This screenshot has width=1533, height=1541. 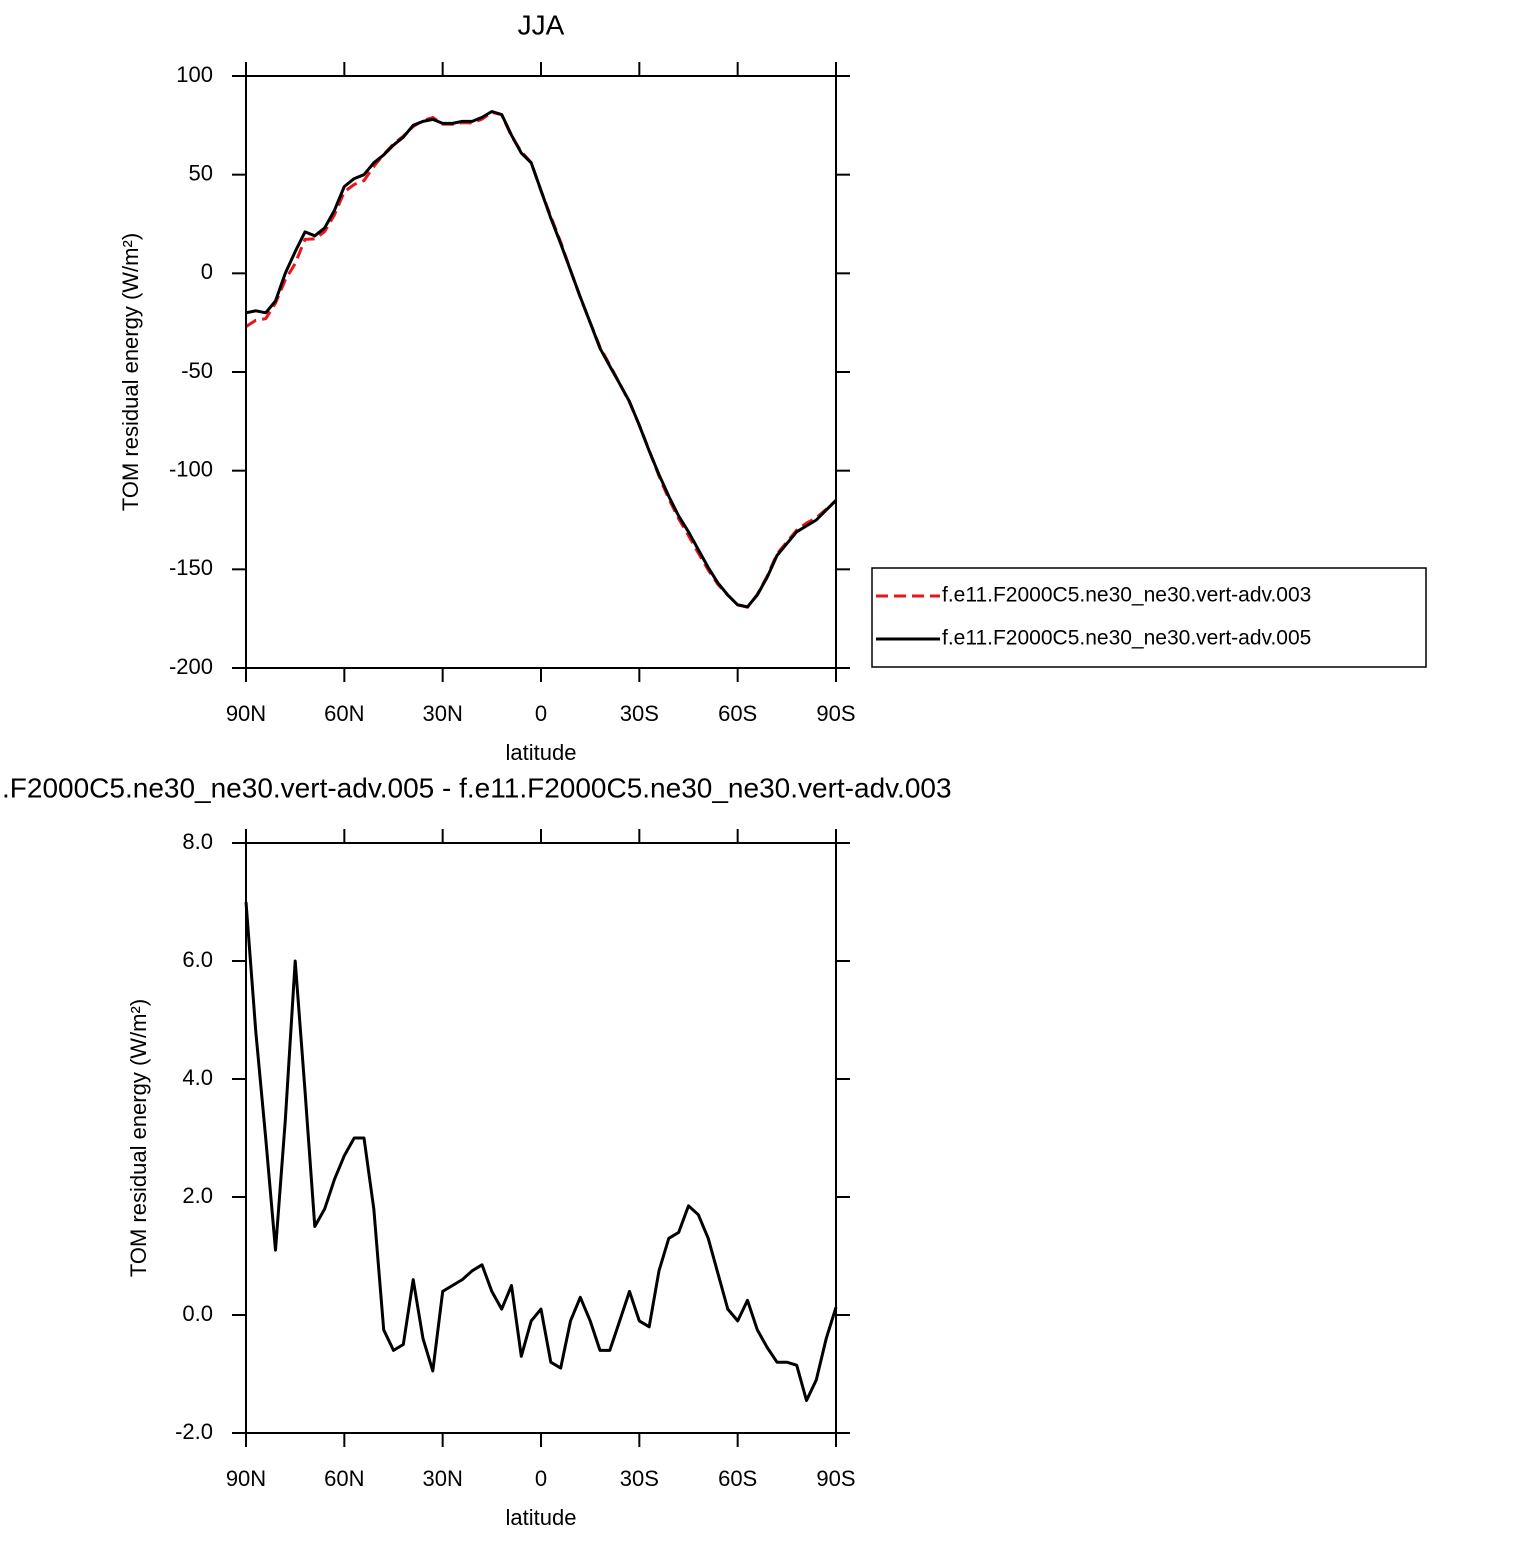 What do you see at coordinates (197, 1077) in the screenshot?
I see `y-tick-label: 4.0` at bounding box center [197, 1077].